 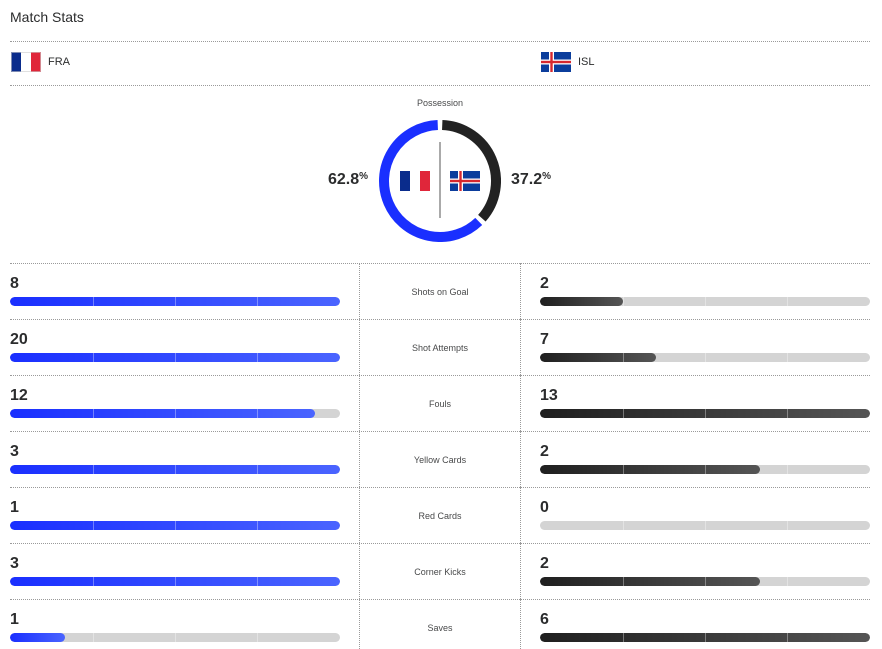 I want to click on stat-label: Red Cards, so click(x=440, y=516).